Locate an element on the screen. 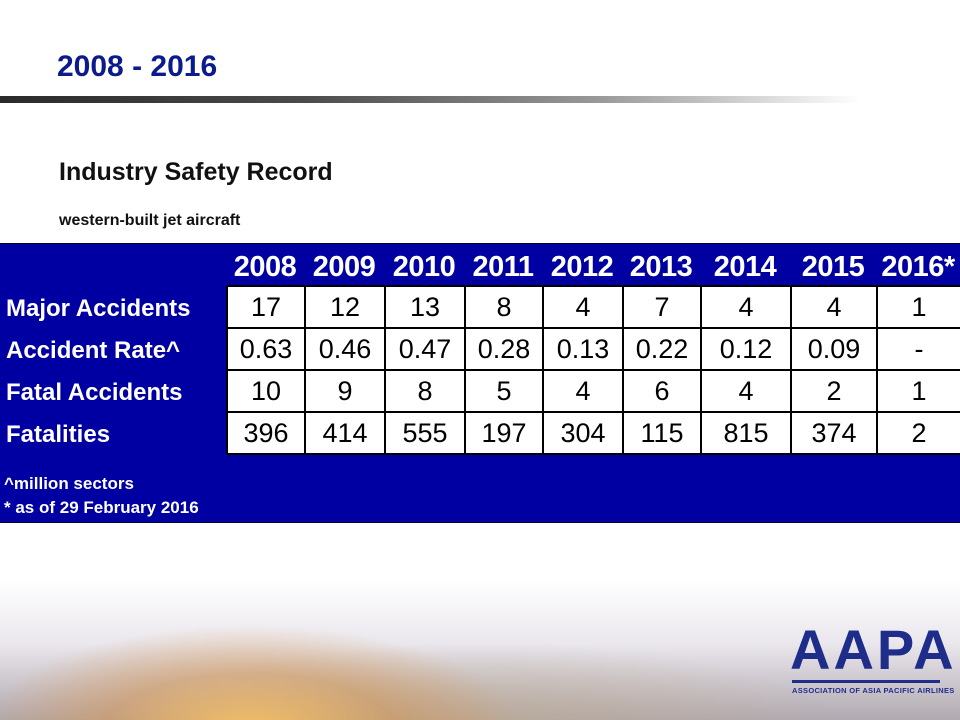 The height and width of the screenshot is (720, 960). table-cell: 396 is located at coordinates (266, 433).